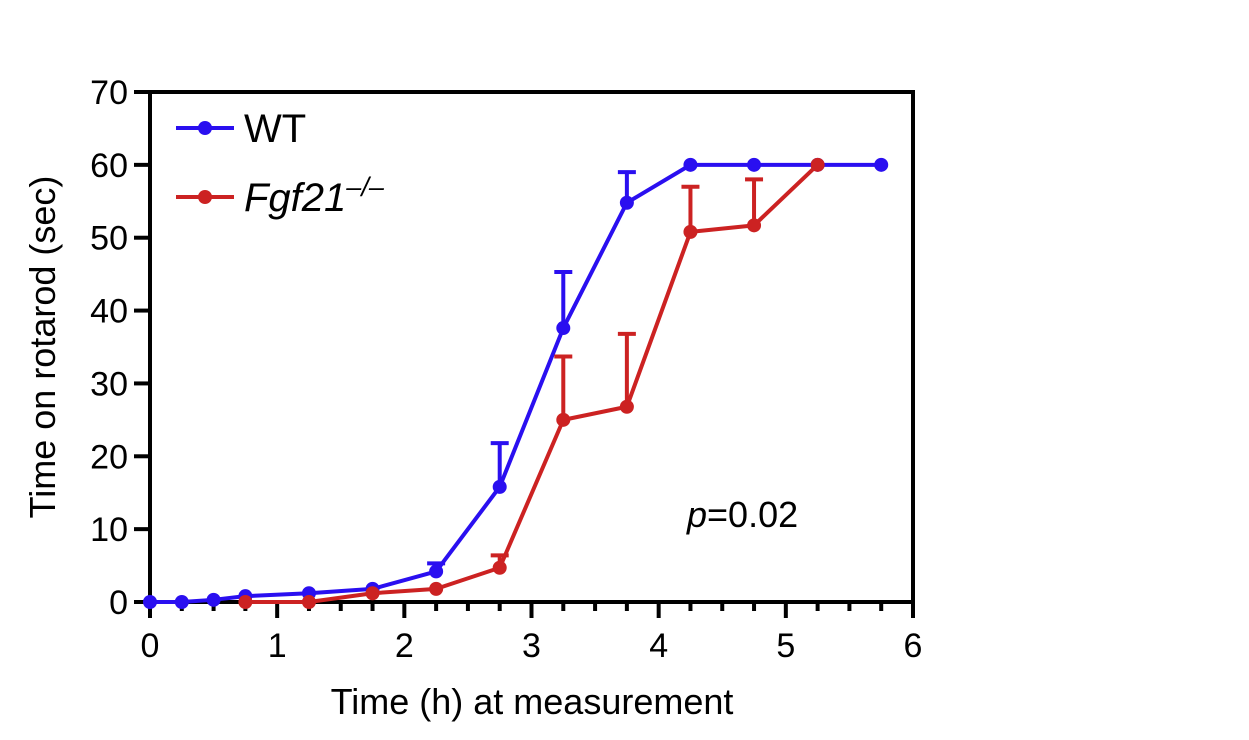 The image size is (1249, 740). What do you see at coordinates (42, 347) in the screenshot?
I see `y-axis-title: Time on rotarod (sec)` at bounding box center [42, 347].